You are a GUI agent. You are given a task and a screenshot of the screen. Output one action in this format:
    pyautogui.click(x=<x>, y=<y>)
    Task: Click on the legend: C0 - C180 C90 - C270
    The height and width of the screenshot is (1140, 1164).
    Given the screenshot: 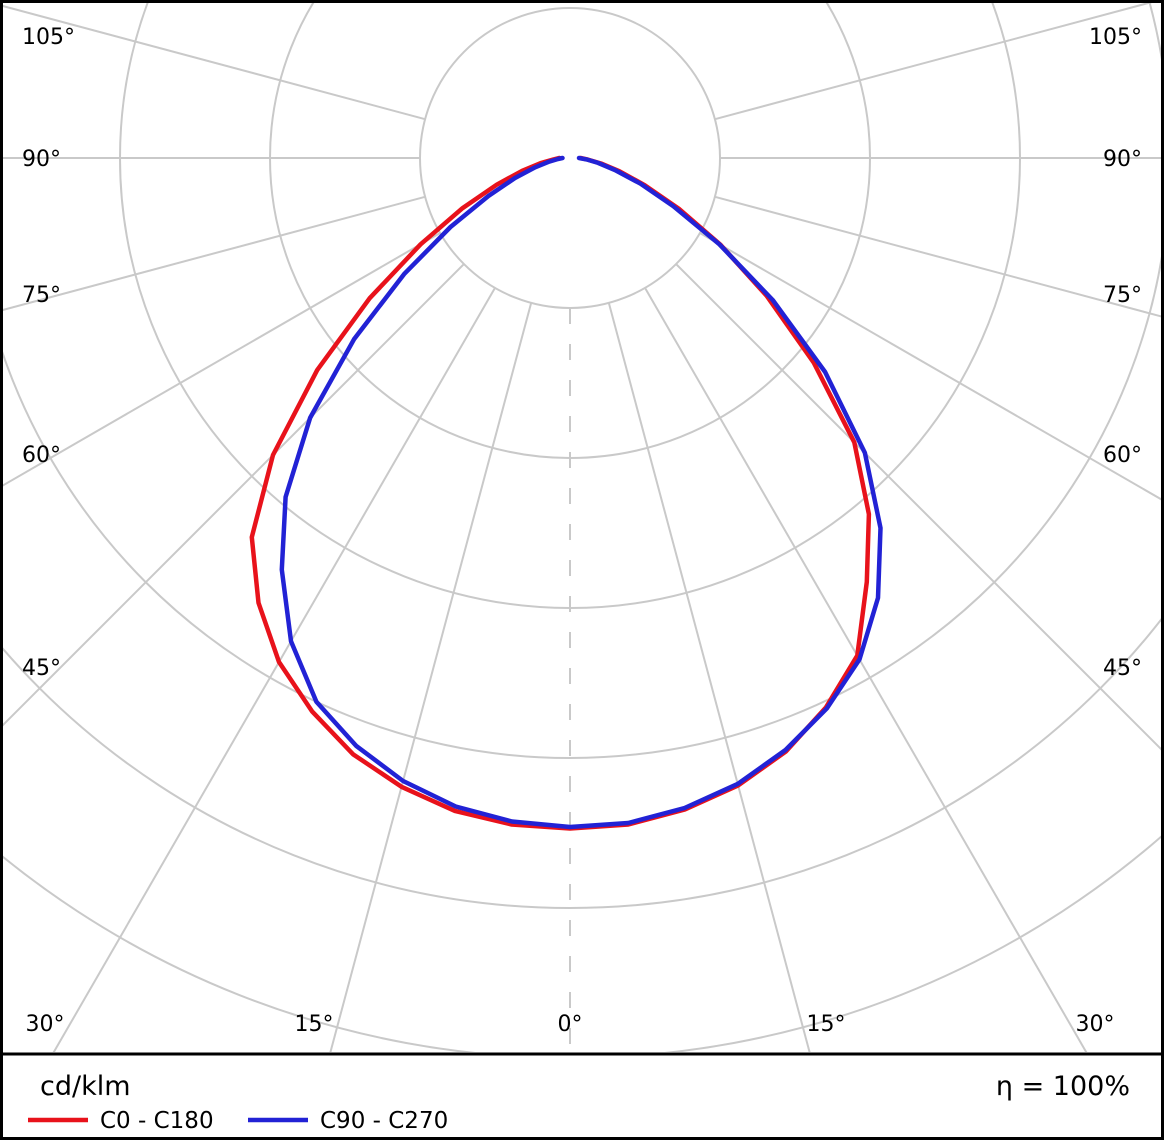 What is the action you would take?
    pyautogui.click(x=238, y=1121)
    